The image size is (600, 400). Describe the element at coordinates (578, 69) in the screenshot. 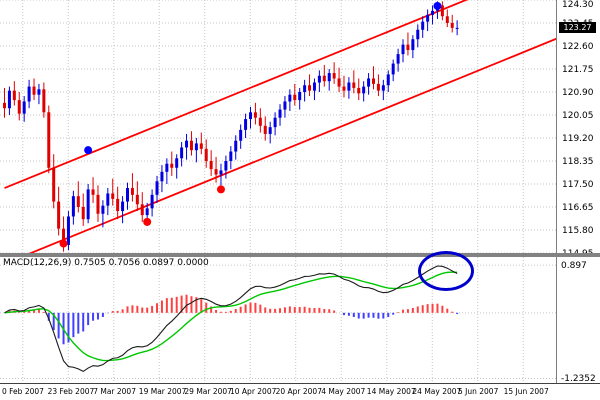

I see `price-tick-label: 121.75` at that location.